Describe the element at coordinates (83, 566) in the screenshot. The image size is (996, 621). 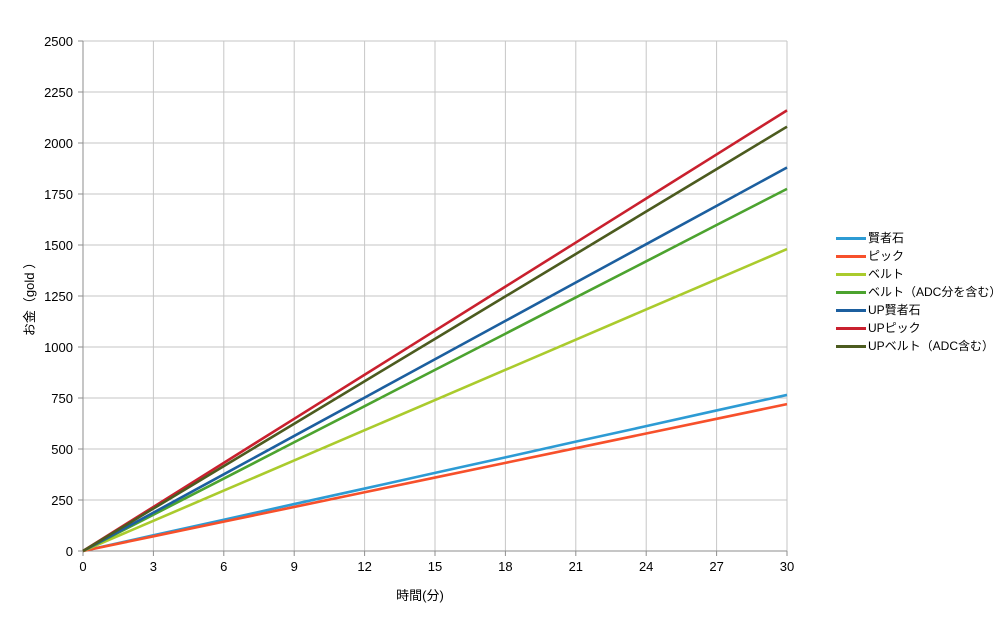
I see `x-tick-label: 0` at that location.